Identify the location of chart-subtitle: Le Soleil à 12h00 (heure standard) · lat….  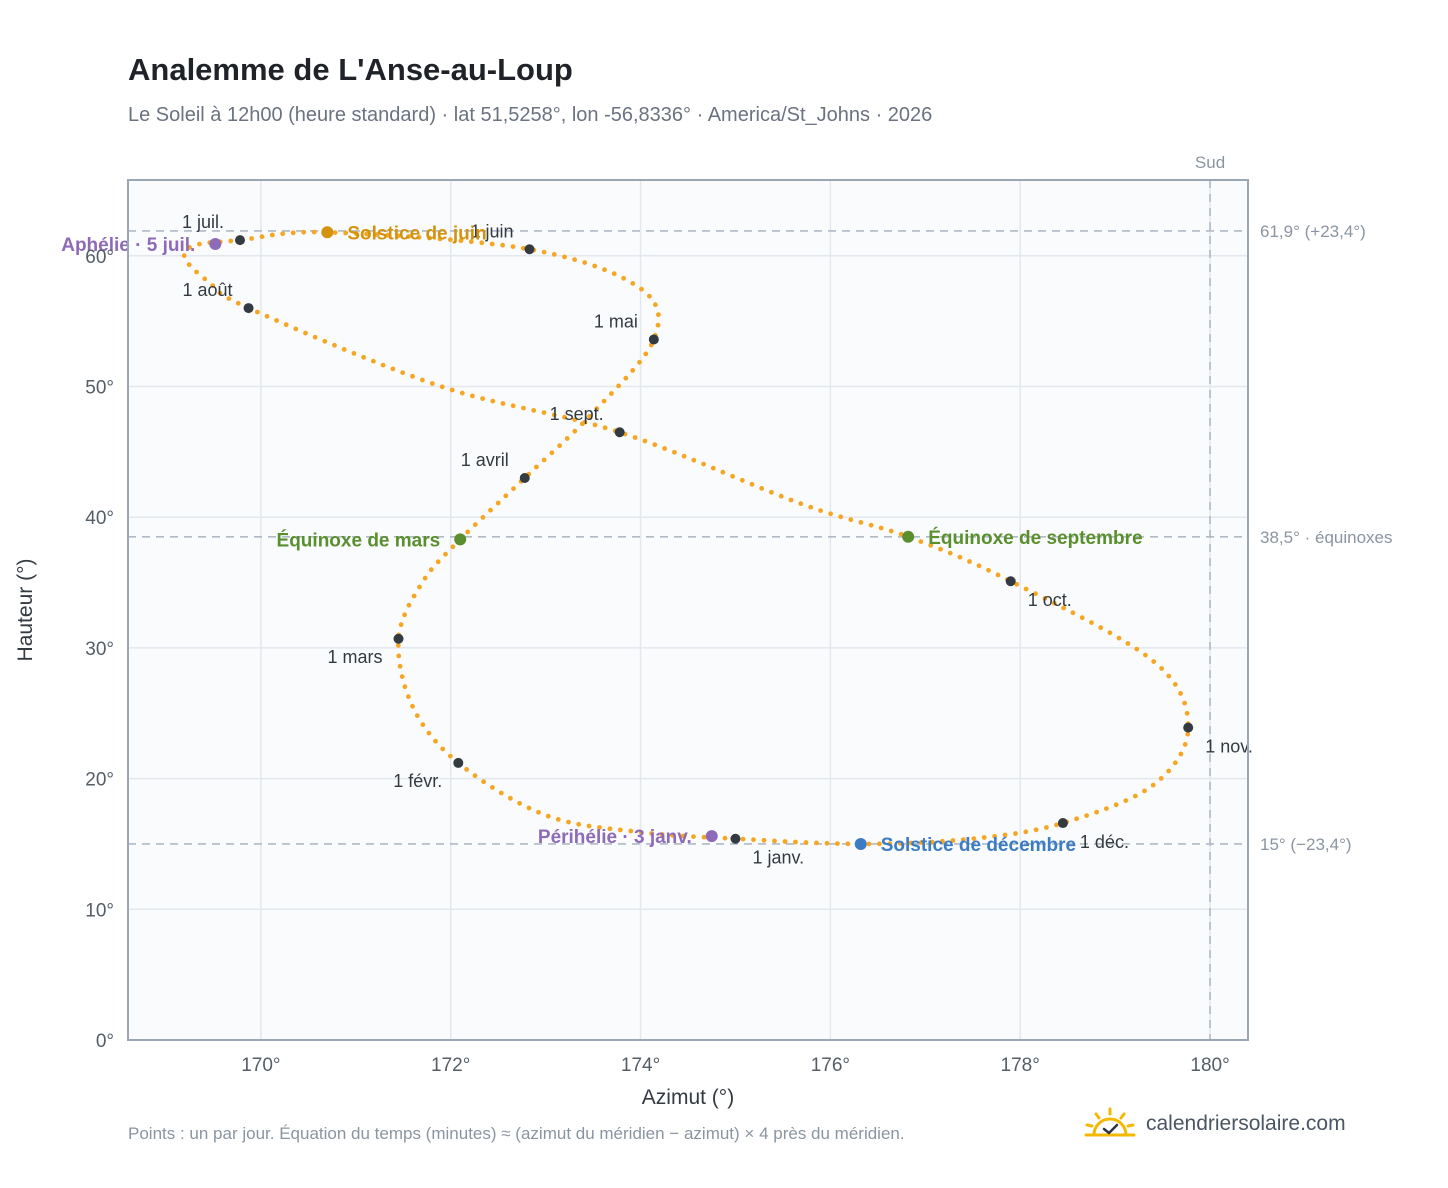
(530, 115).